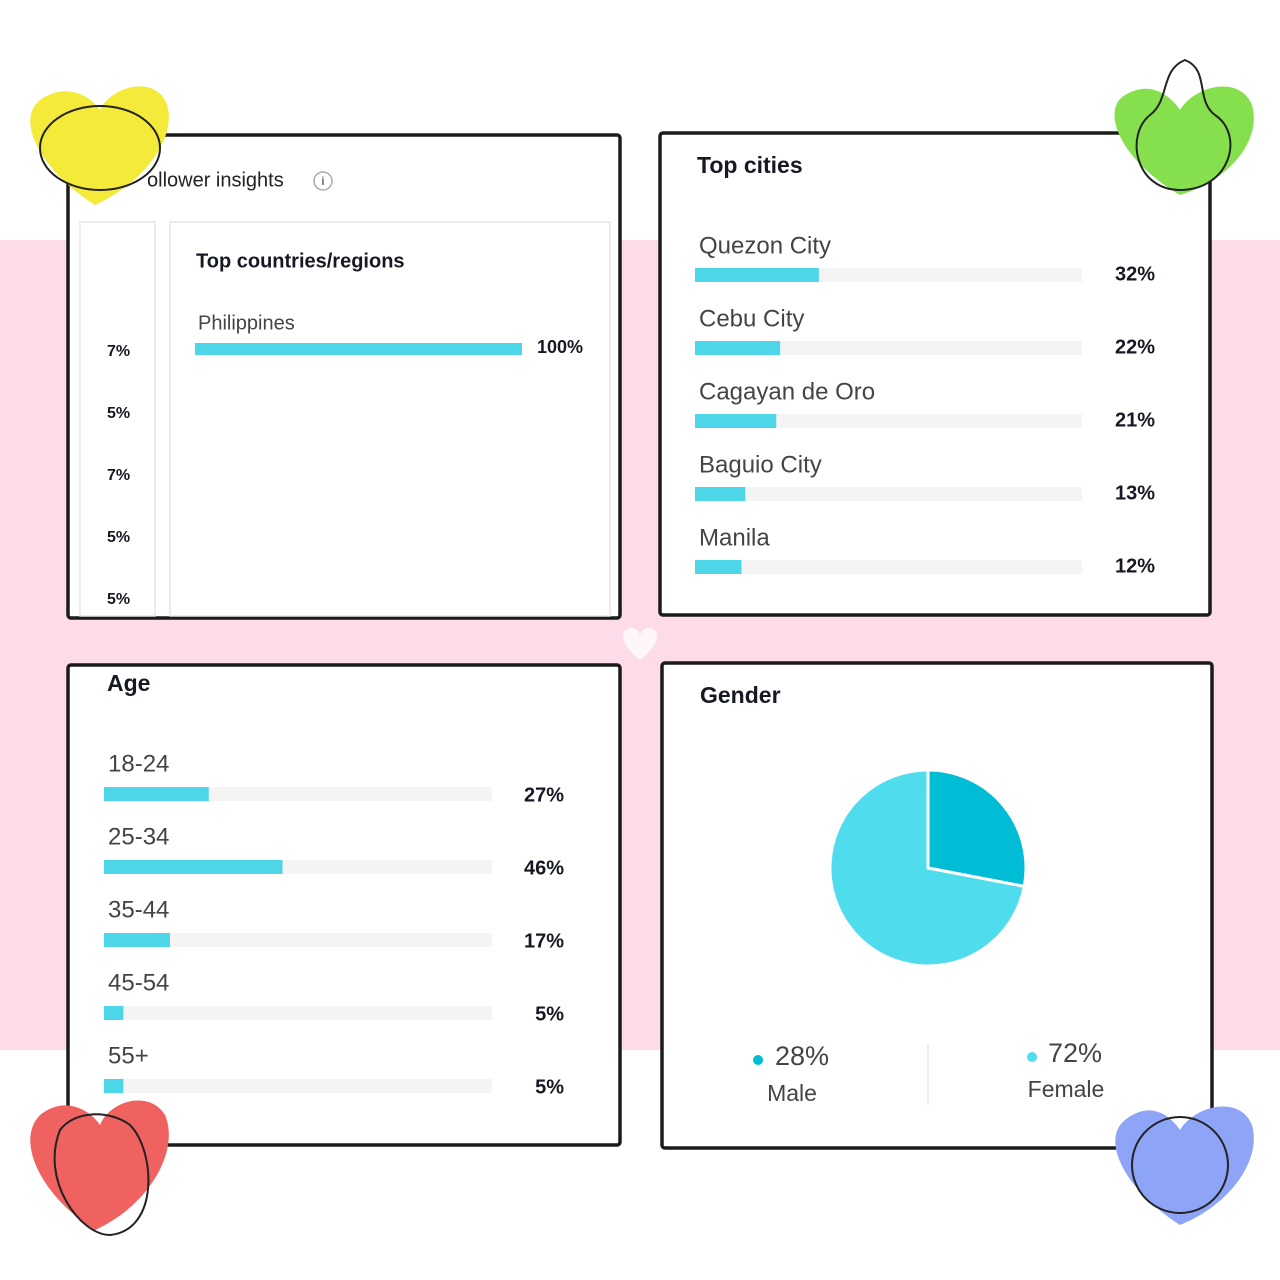  Describe the element at coordinates (1066, 1089) in the screenshot. I see `legend-name: Female` at that location.